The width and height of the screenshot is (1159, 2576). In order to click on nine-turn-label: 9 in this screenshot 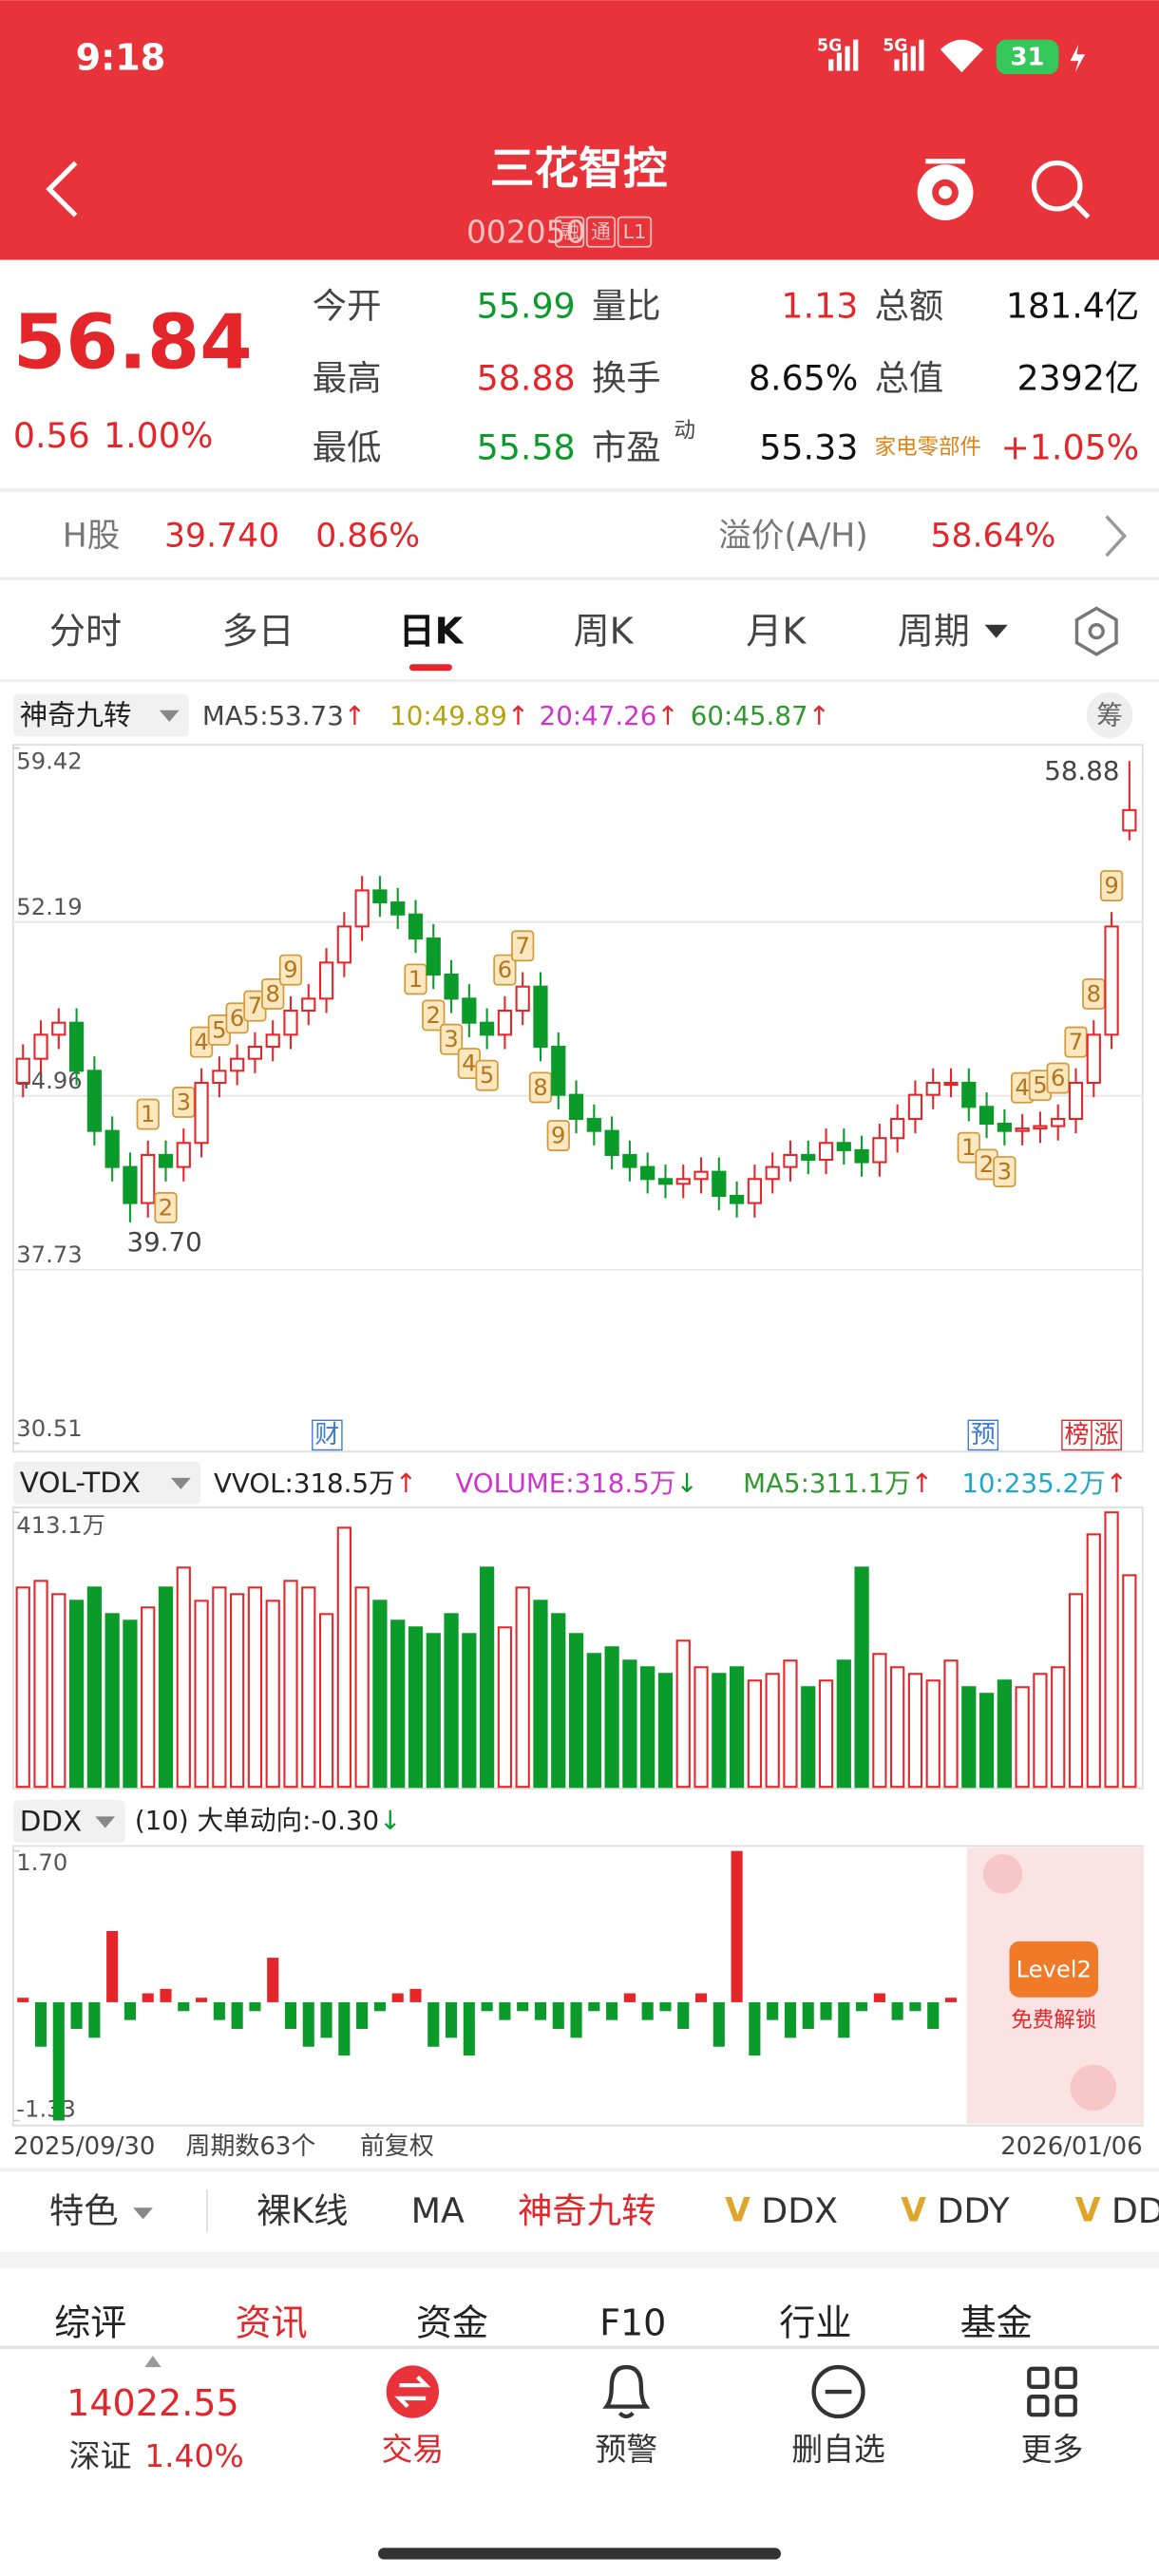, I will do `click(290, 970)`.